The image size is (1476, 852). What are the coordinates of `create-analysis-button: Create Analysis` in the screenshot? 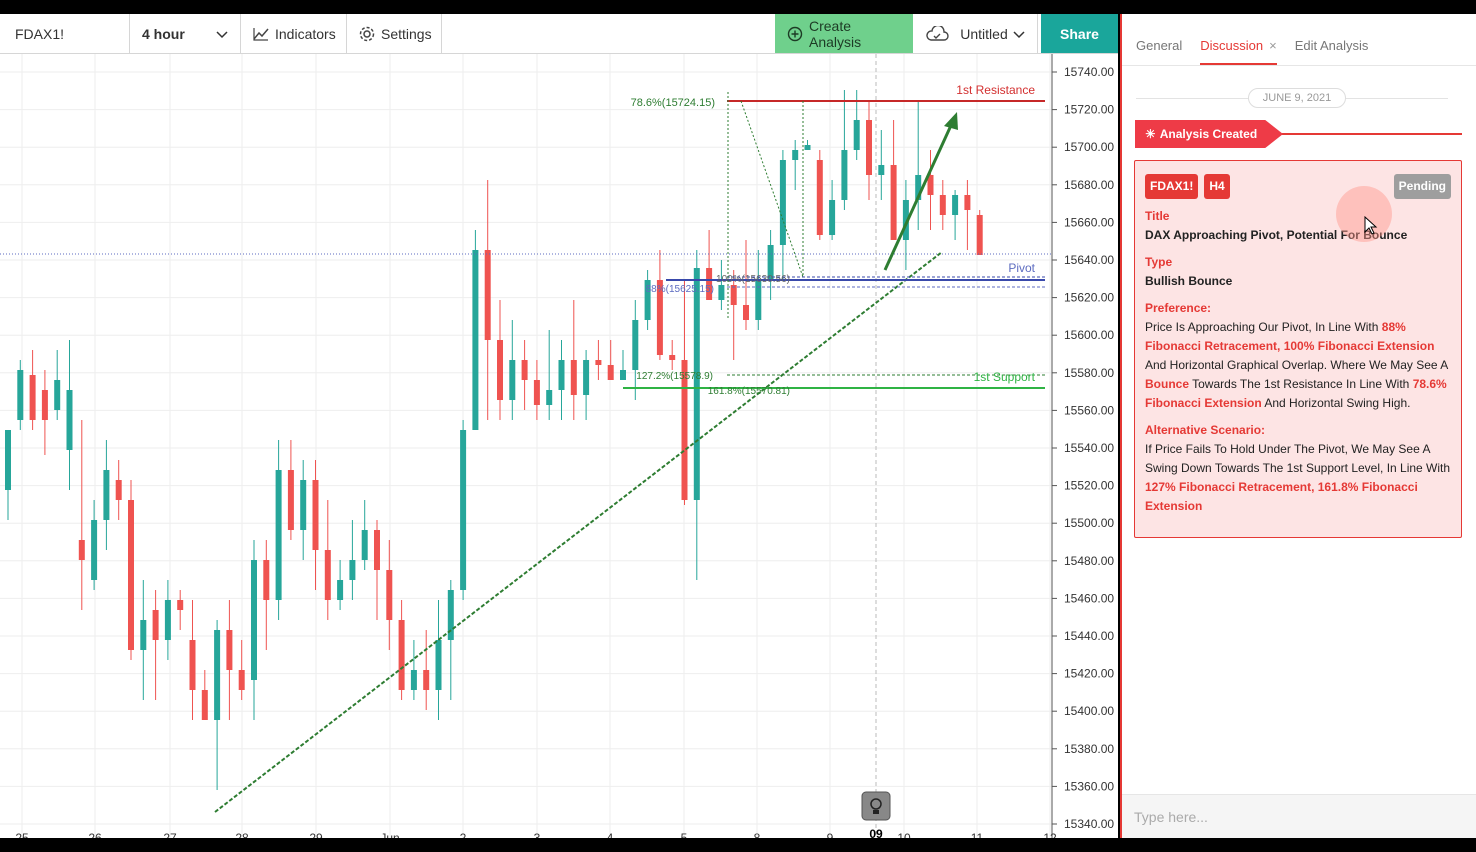 It's located at (844, 33).